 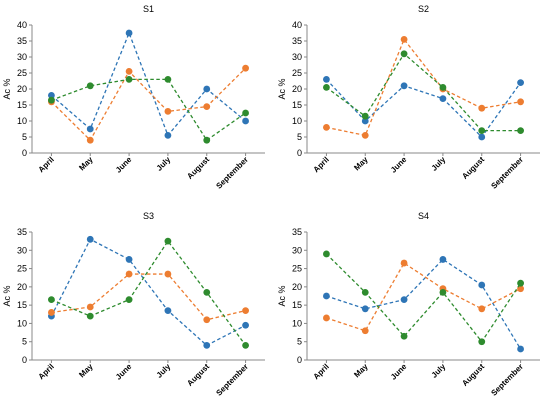 I want to click on chart-title: S2, so click(x=423, y=9).